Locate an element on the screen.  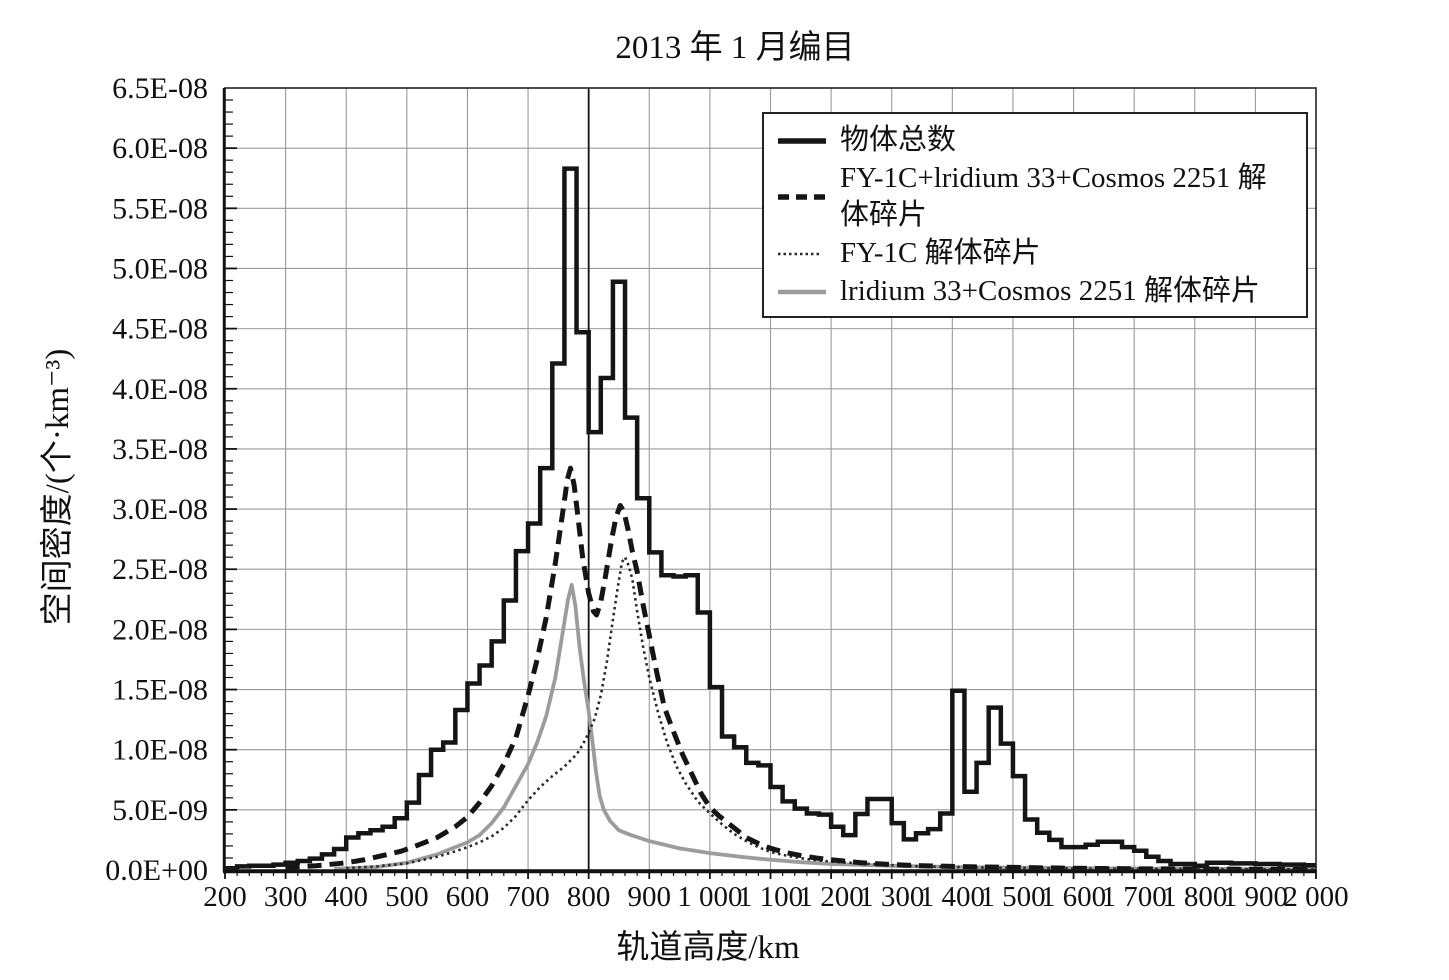
y-tick-label: 5.5E-08 is located at coordinates (160, 208).